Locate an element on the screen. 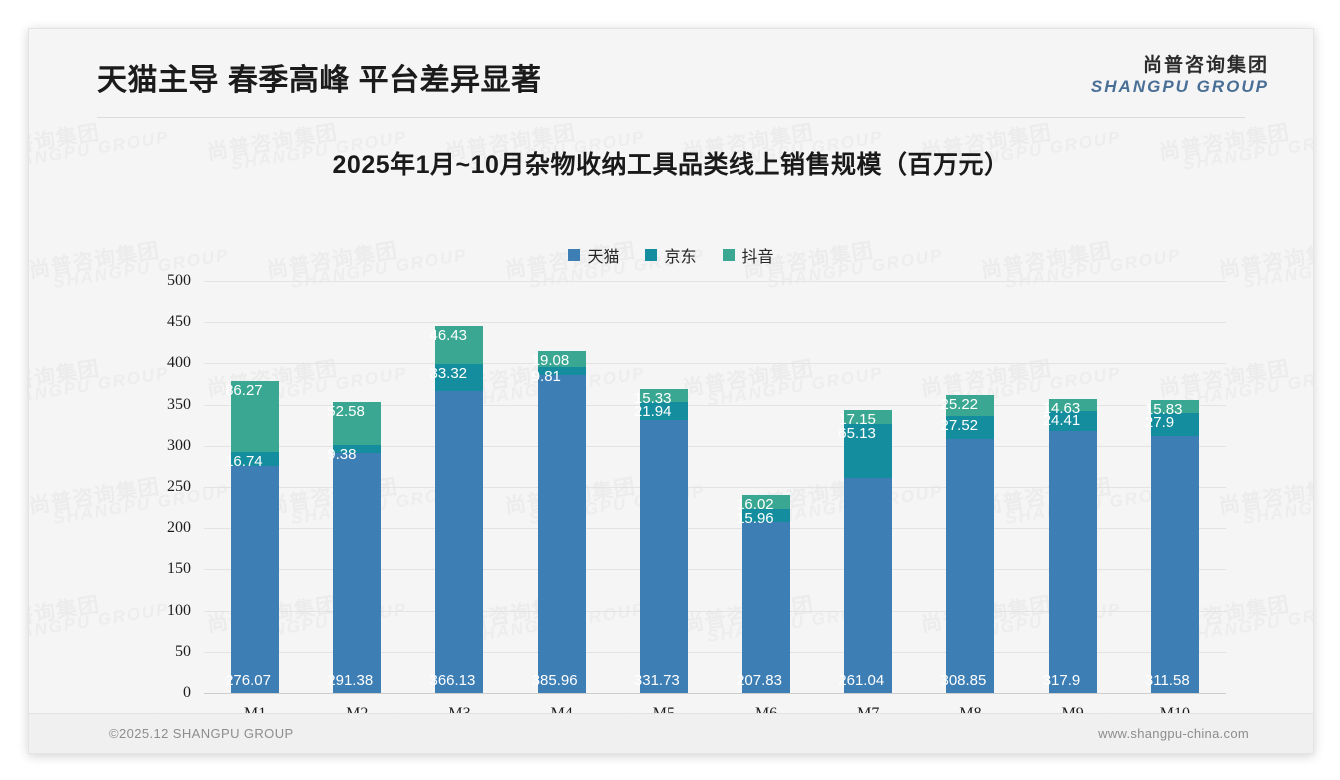 Image resolution: width=1340 pixels, height=780 pixels. stacked-bar: 385.96 9.81 19.08 is located at coordinates (559, 487).